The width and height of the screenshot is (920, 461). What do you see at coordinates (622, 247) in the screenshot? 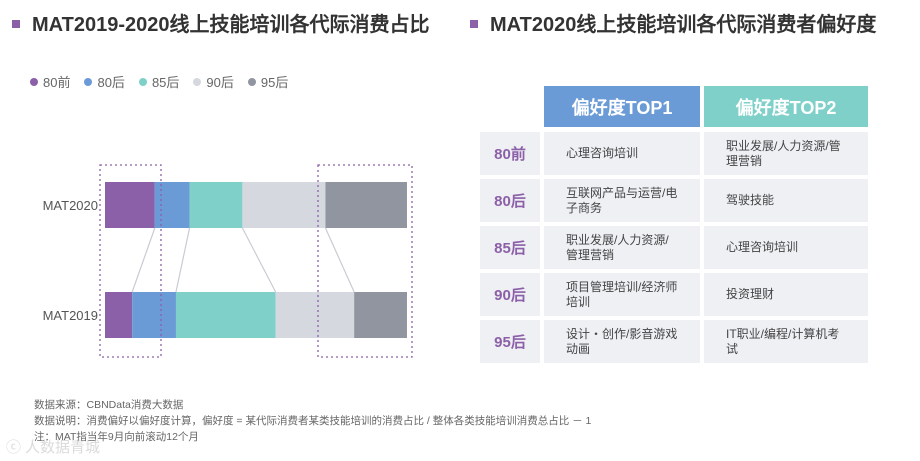
I see `table-cell-top1: 职业发展/人力资源/管理营销` at bounding box center [622, 247].